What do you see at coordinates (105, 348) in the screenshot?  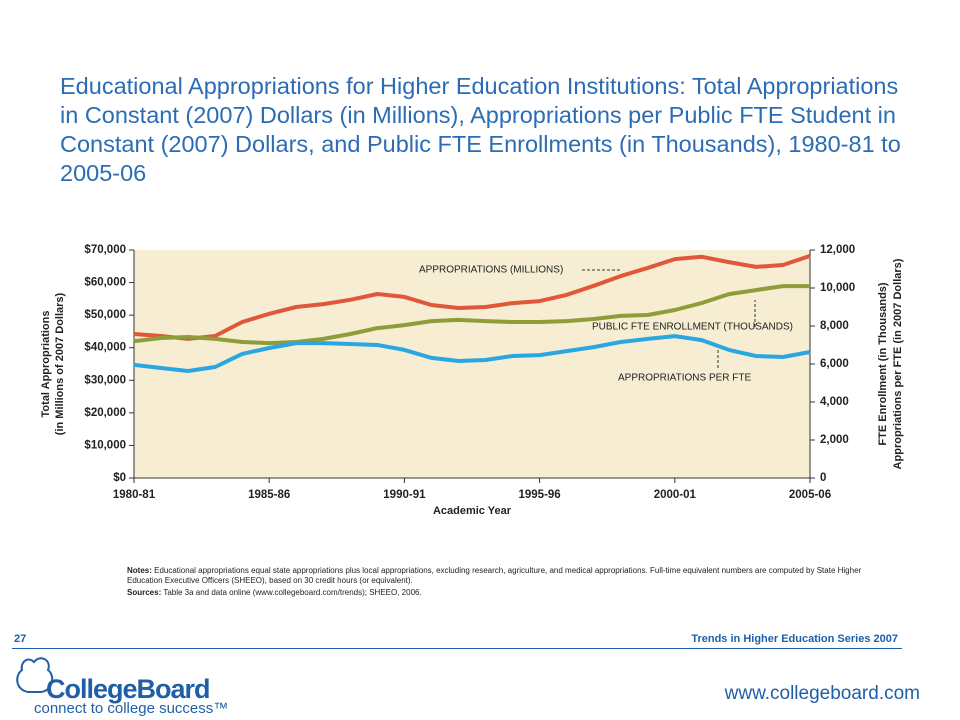 I see `y-tick-label: $40,000` at bounding box center [105, 348].